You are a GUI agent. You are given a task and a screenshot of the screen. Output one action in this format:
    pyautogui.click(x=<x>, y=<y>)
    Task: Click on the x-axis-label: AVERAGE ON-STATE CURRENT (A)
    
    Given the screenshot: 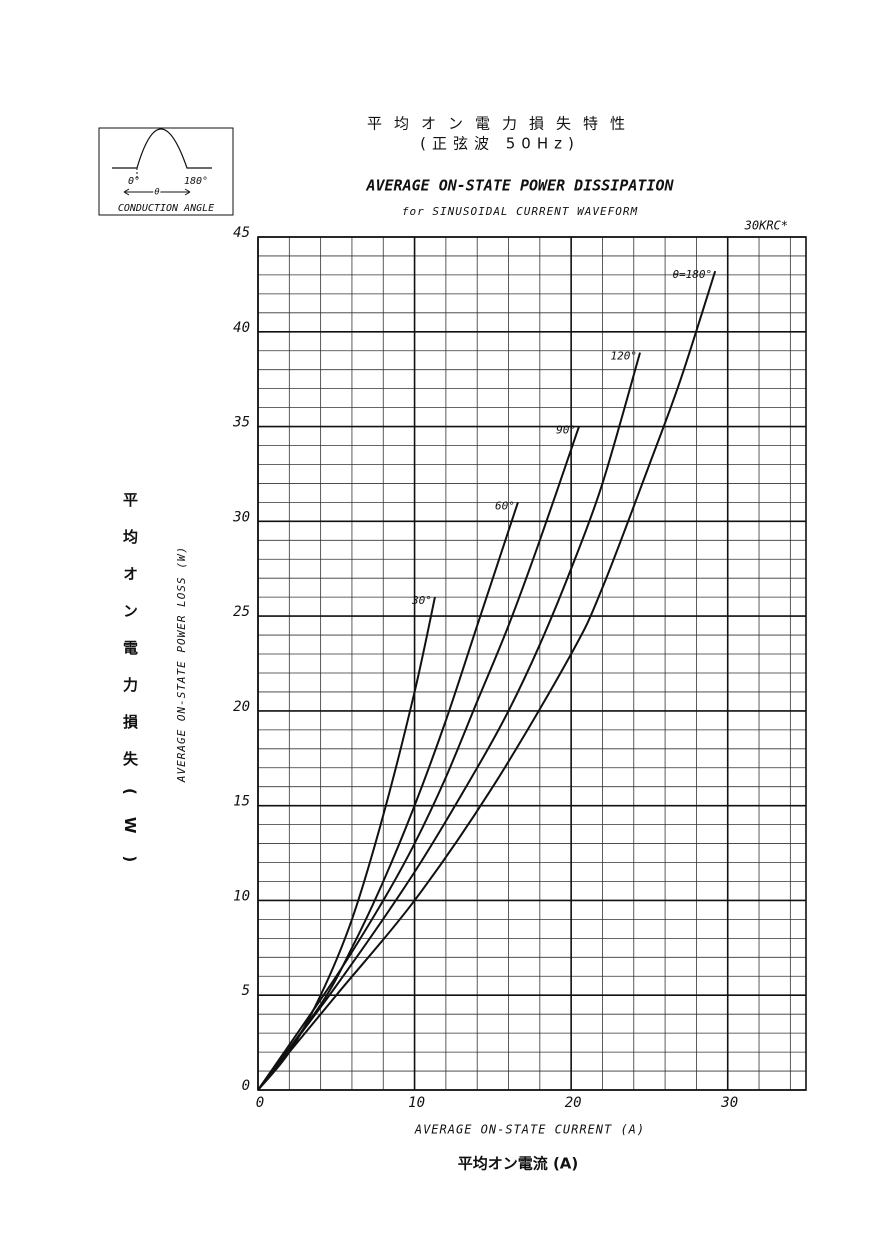 What is the action you would take?
    pyautogui.click(x=529, y=1130)
    